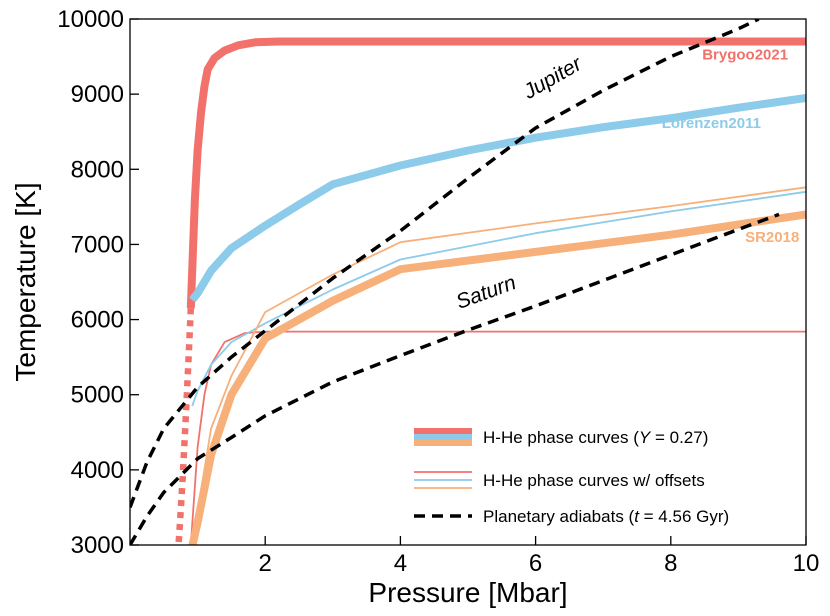 The image size is (830, 616). Describe the element at coordinates (535, 563) in the screenshot. I see `x-tick-label: 6` at that location.